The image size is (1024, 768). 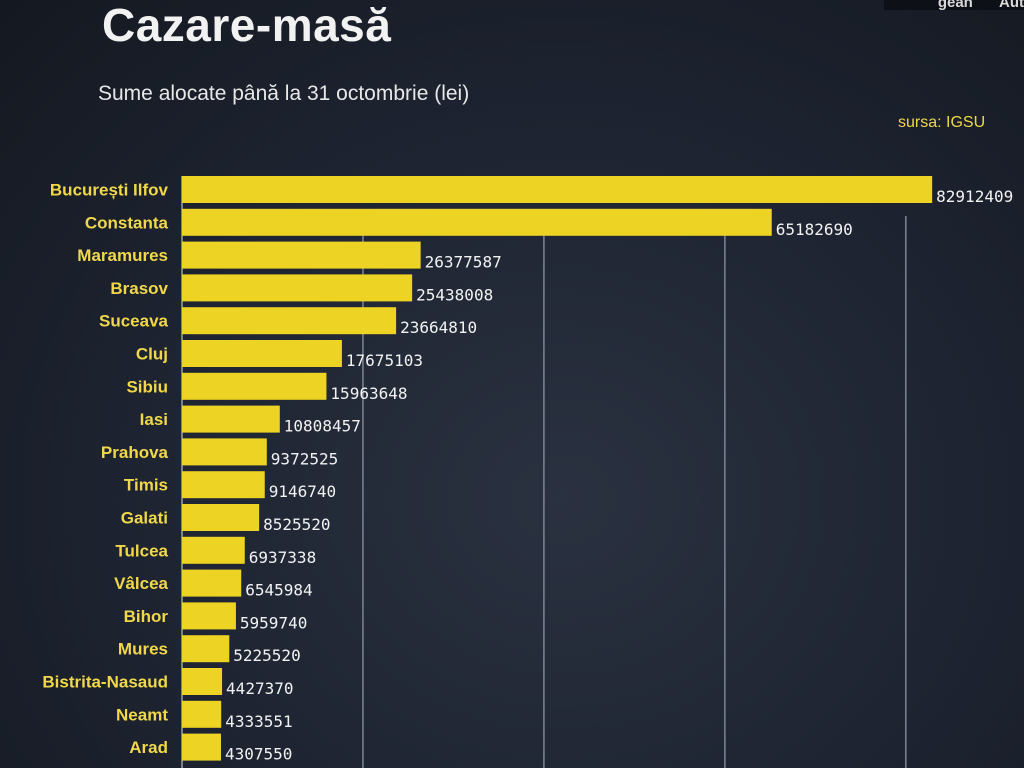 I want to click on category-label: Cluj, so click(x=152, y=354).